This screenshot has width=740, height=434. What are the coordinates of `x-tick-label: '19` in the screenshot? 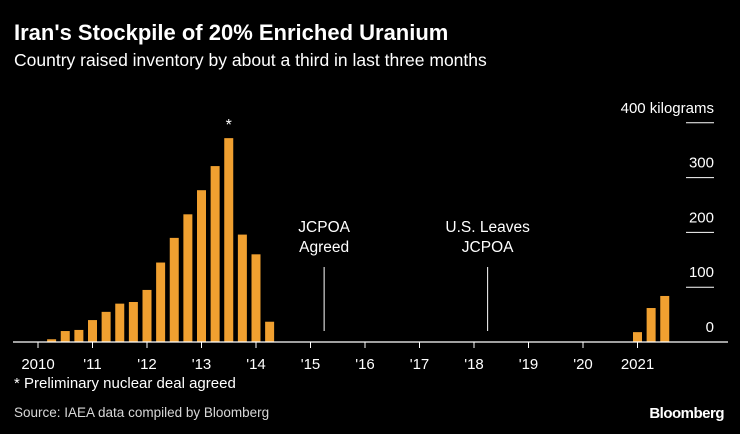 It's located at (529, 364).